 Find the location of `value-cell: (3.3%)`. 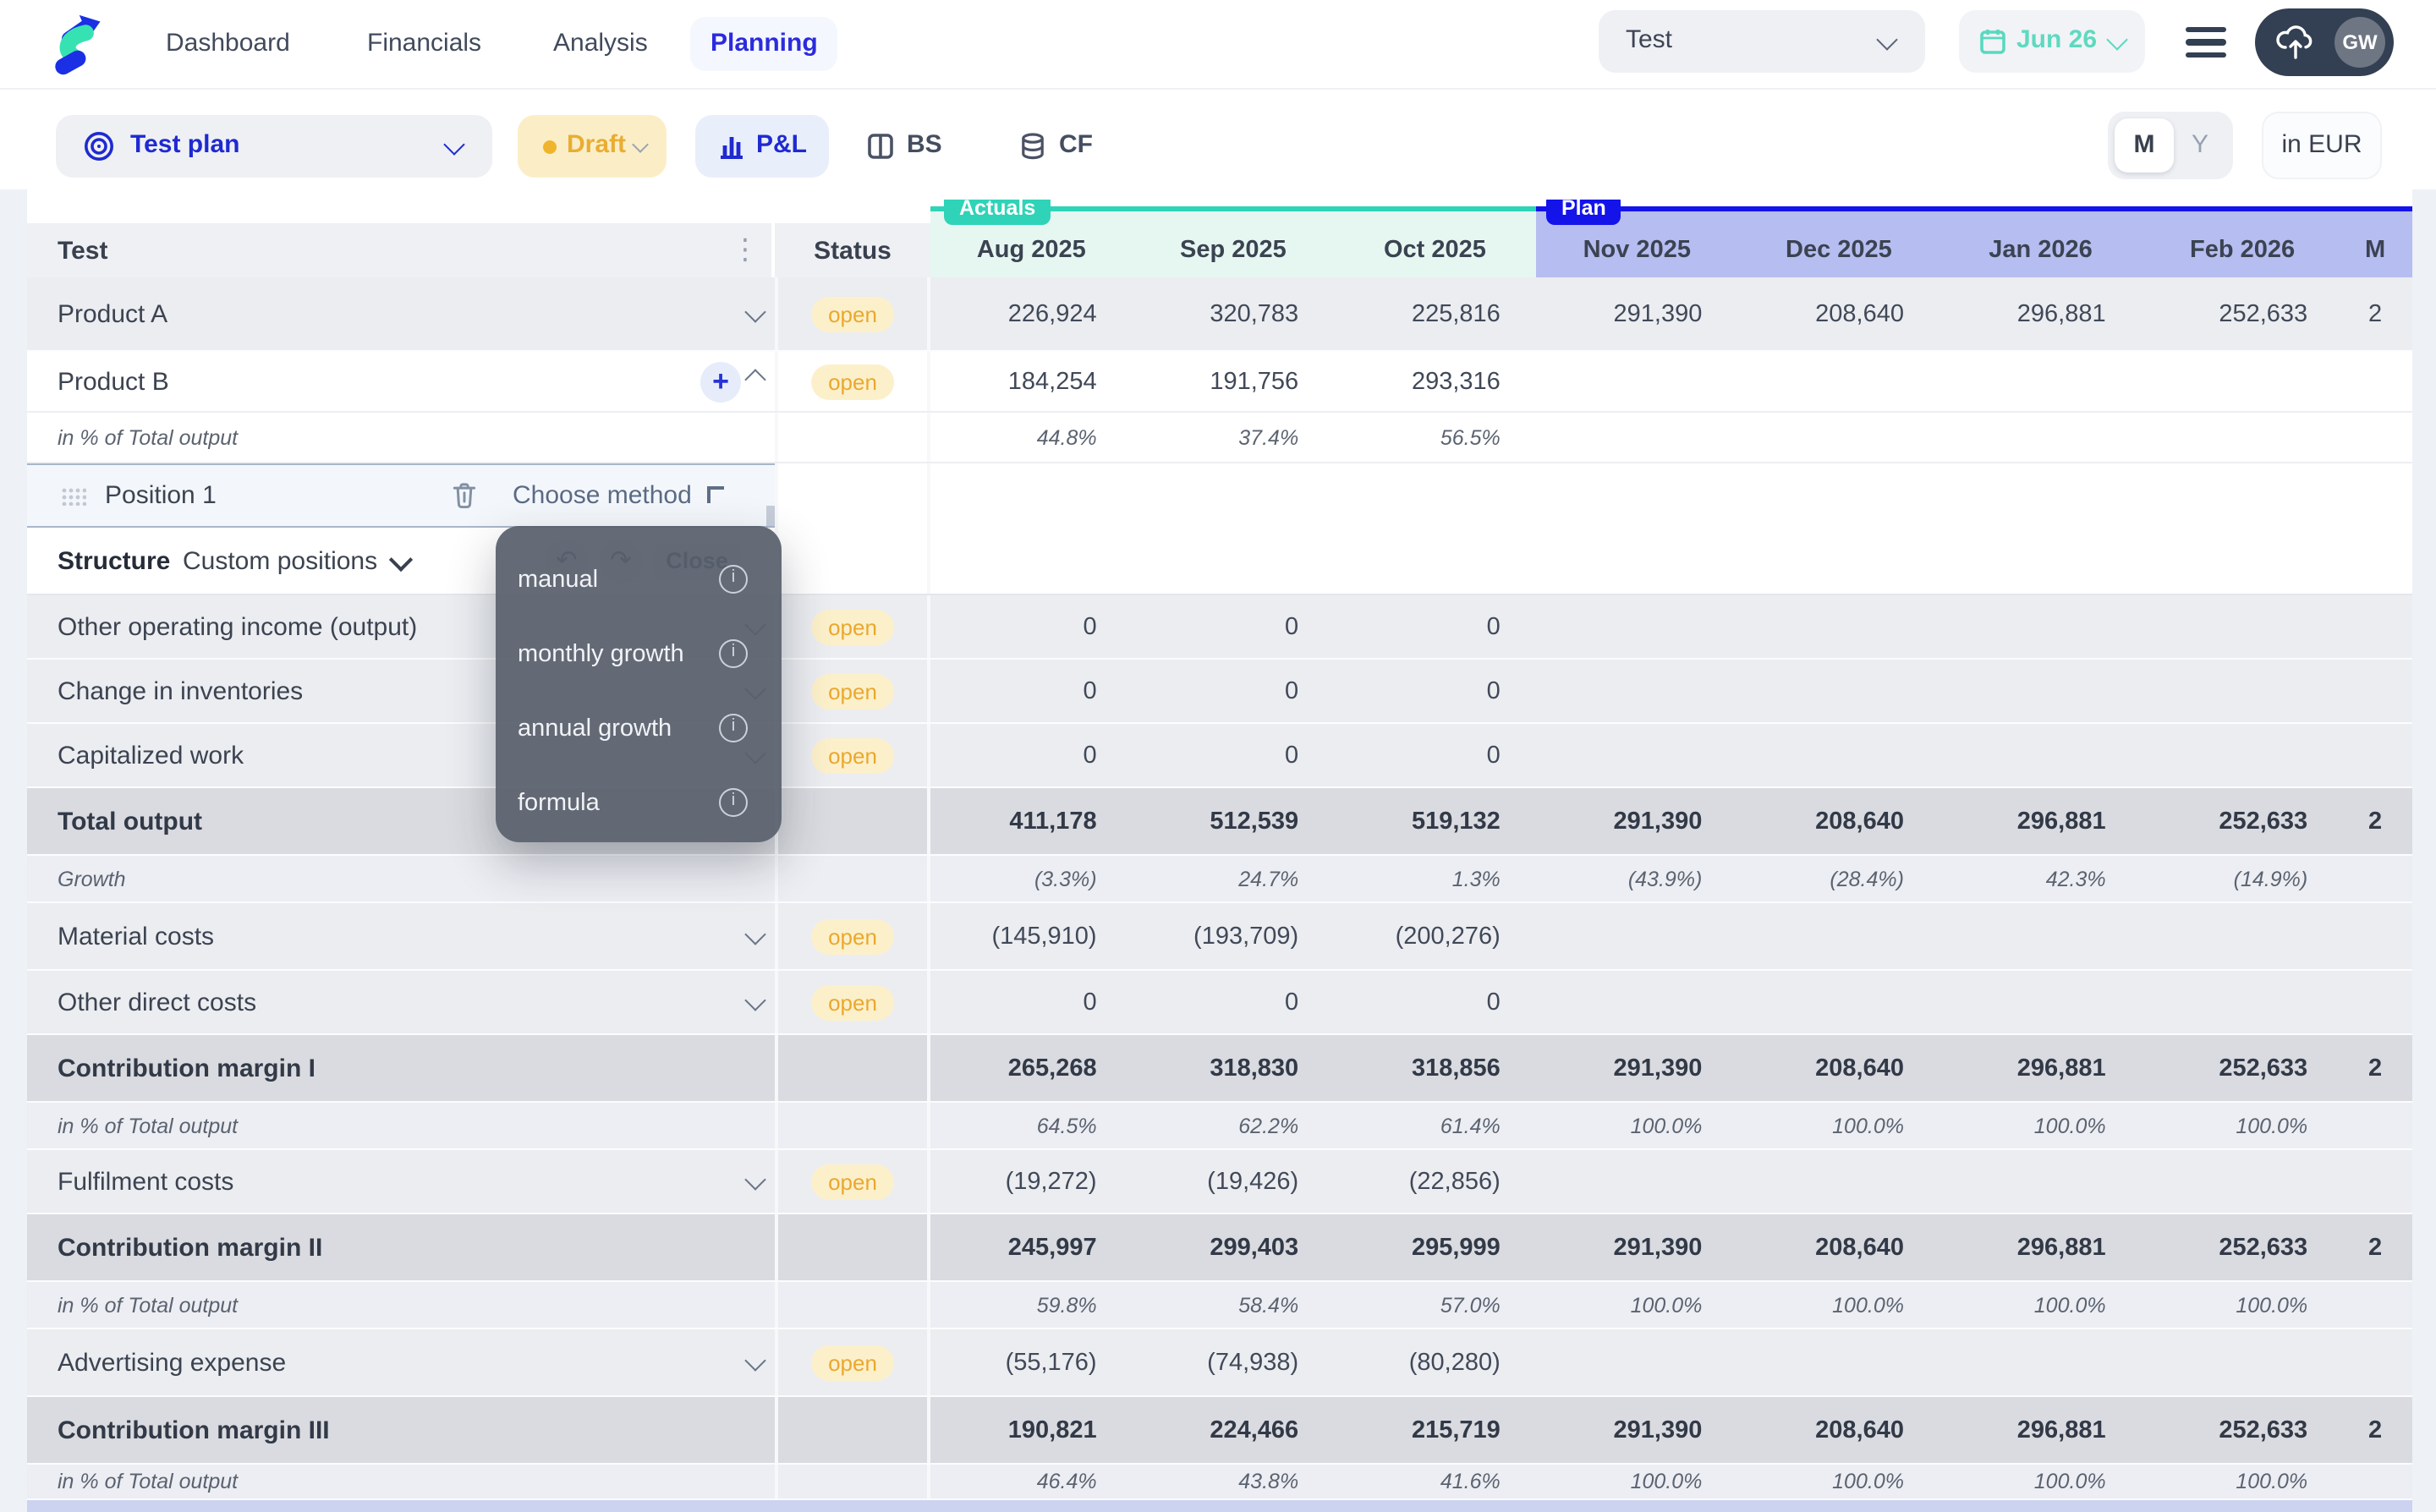

value-cell: (3.3%) is located at coordinates (1031, 878).